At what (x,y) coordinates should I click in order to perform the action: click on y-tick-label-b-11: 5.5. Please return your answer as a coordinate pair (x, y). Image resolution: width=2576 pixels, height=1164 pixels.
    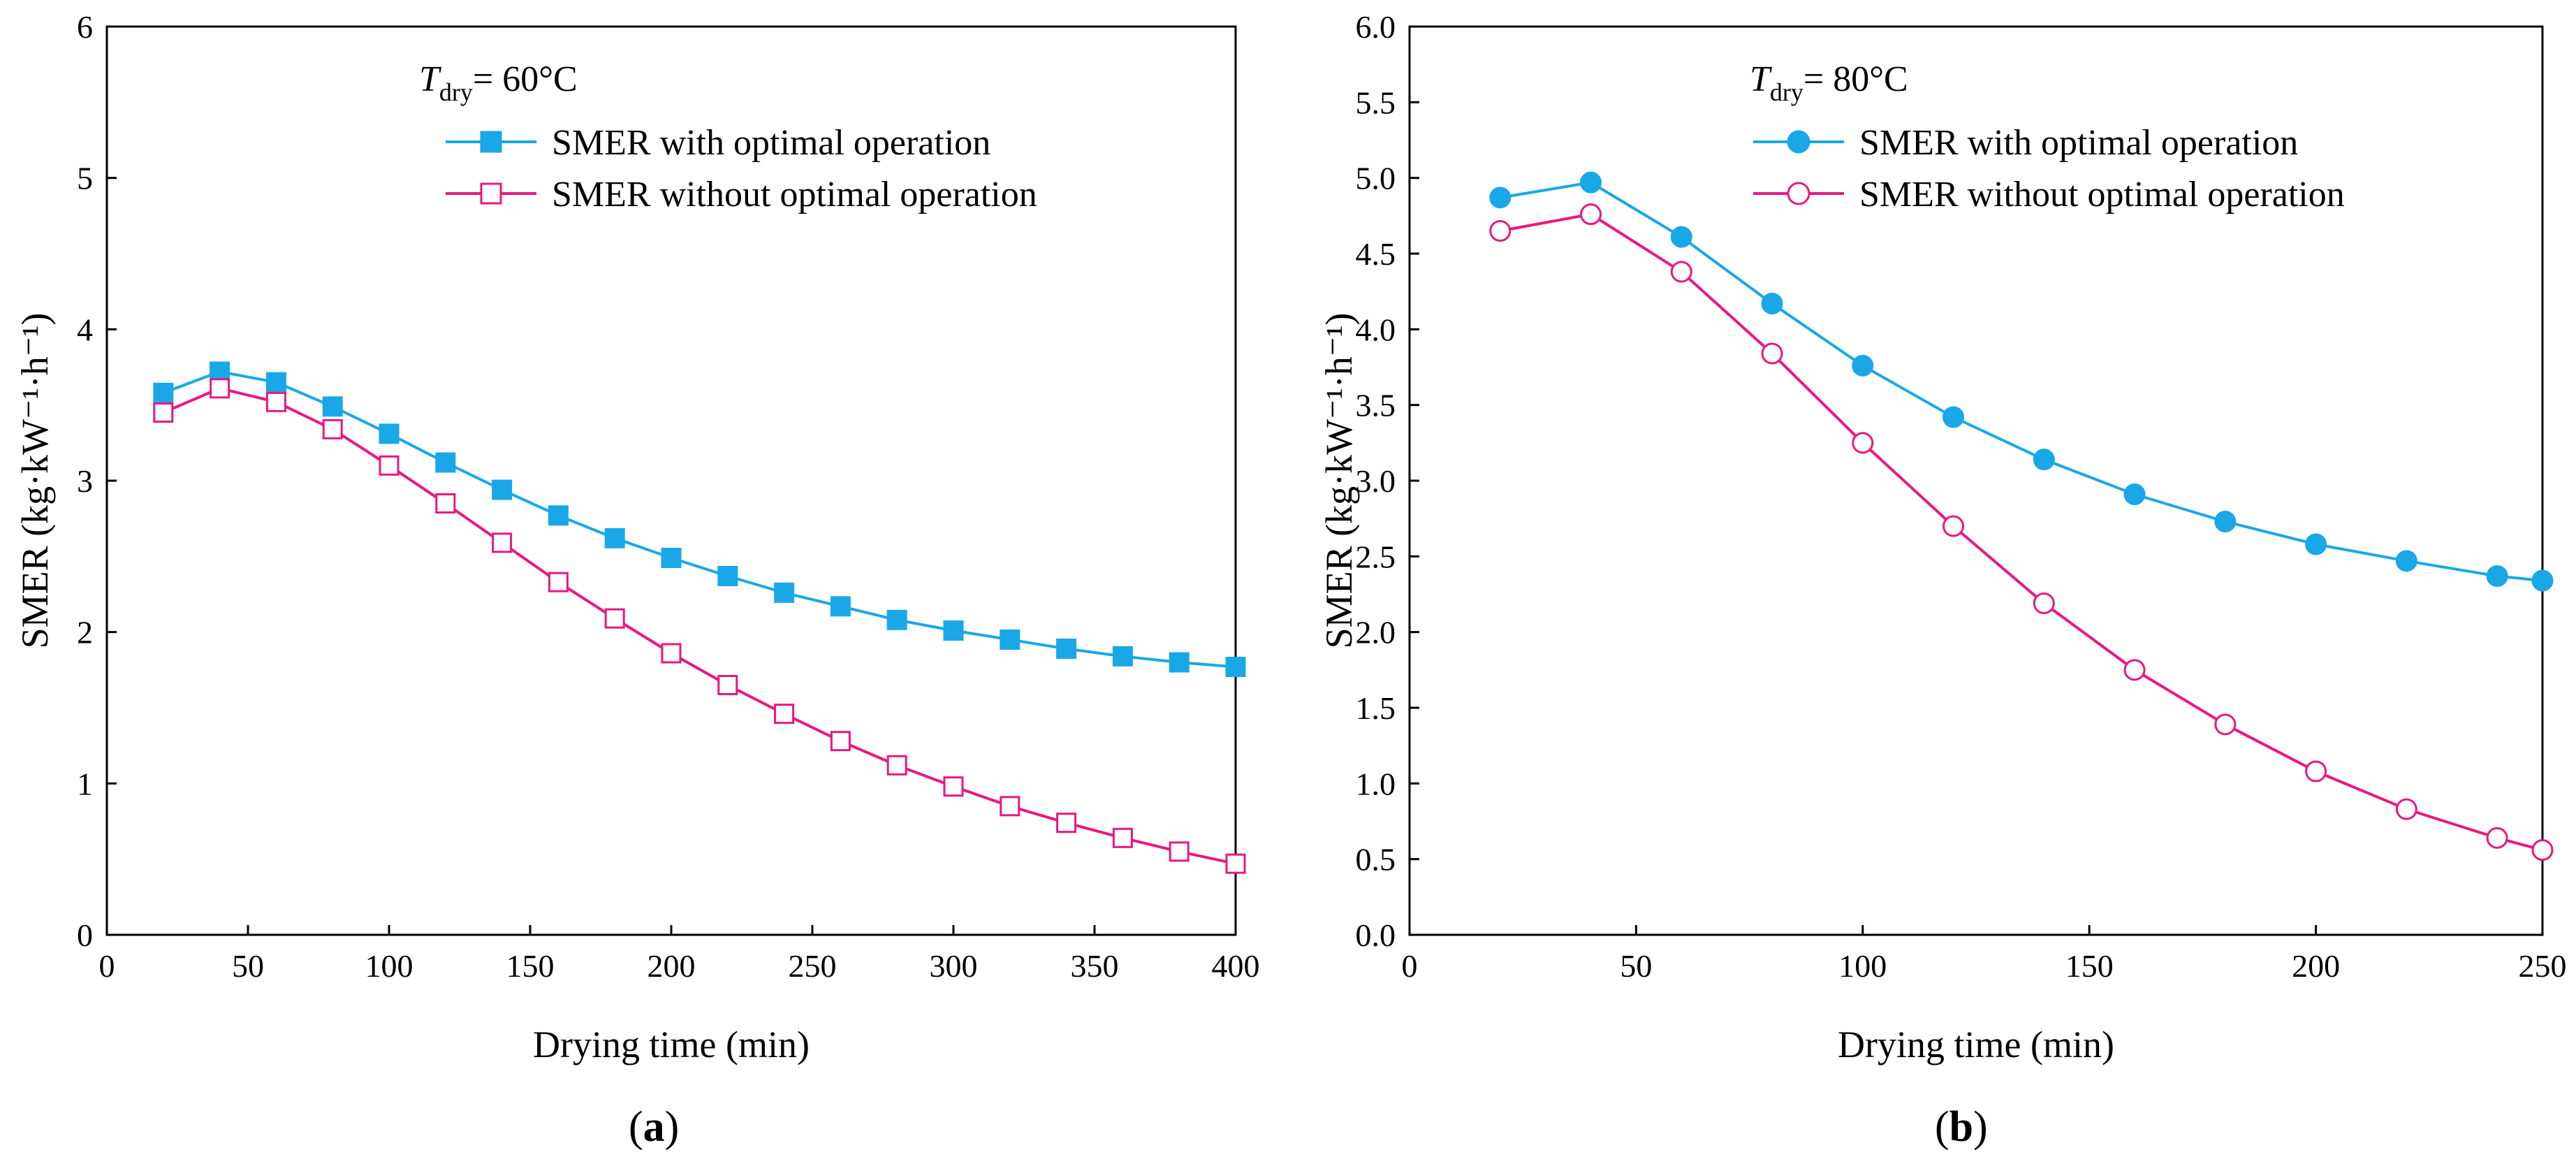
    Looking at the image, I should click on (1376, 102).